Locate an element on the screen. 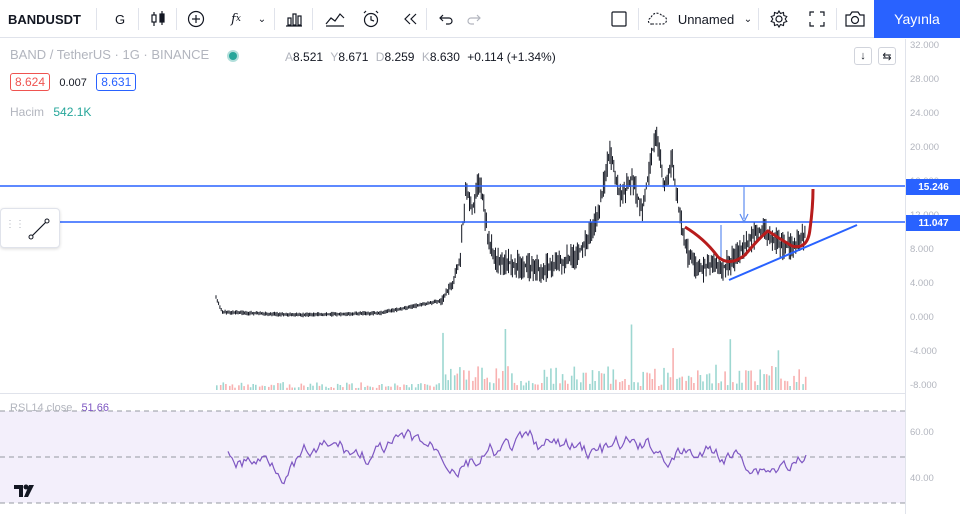  tradingview-logo is located at coordinates (25, 491).